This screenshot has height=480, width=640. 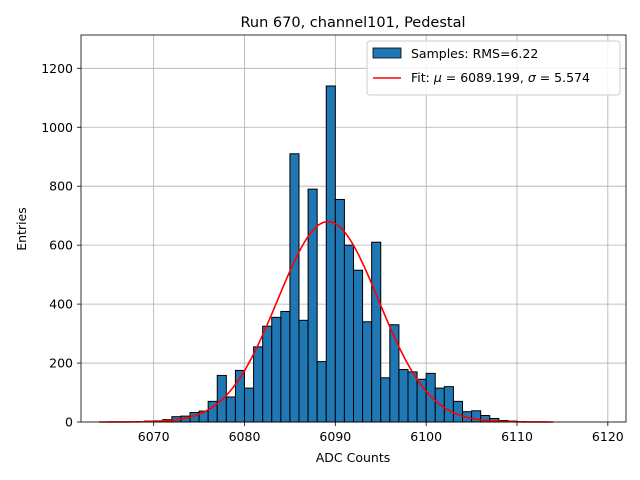 What do you see at coordinates (57, 68) in the screenshot?
I see `y-tick-label: 1200` at bounding box center [57, 68].